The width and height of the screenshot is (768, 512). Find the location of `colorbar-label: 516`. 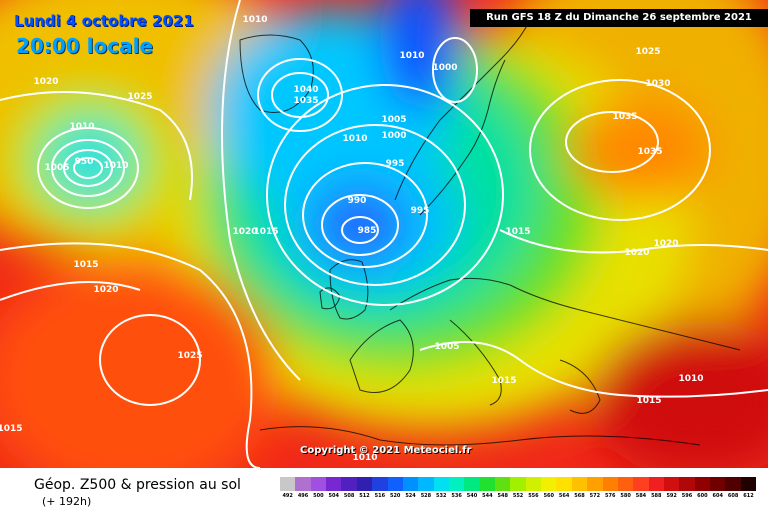

colorbar-label: 516 is located at coordinates (380, 496).